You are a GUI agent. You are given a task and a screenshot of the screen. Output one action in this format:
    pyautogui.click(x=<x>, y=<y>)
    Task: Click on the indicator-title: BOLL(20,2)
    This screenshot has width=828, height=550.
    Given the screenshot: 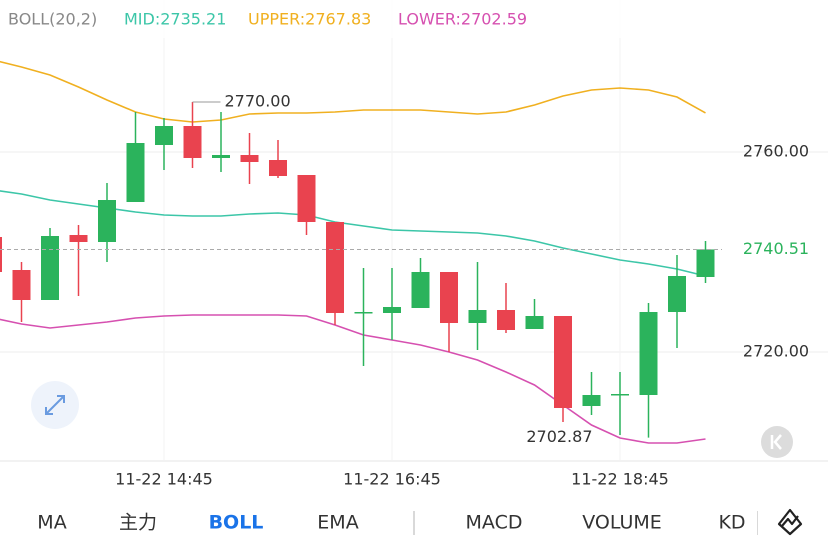 What is the action you would take?
    pyautogui.click(x=52, y=19)
    